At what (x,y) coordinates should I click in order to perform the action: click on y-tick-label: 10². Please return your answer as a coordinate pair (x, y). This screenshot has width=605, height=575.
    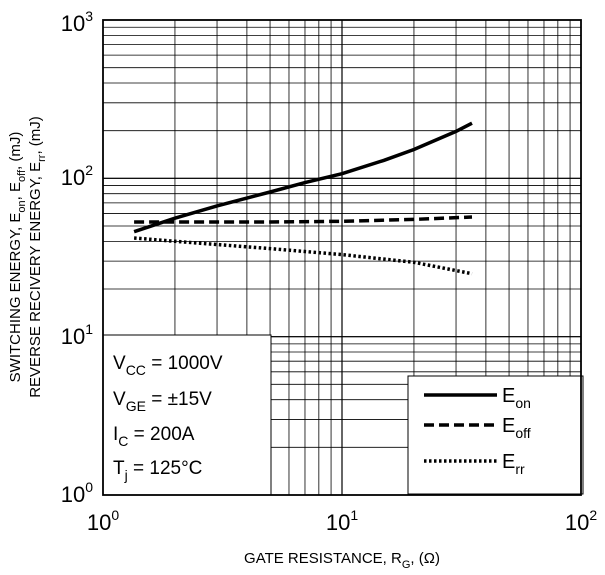
    Looking at the image, I should click on (77, 176).